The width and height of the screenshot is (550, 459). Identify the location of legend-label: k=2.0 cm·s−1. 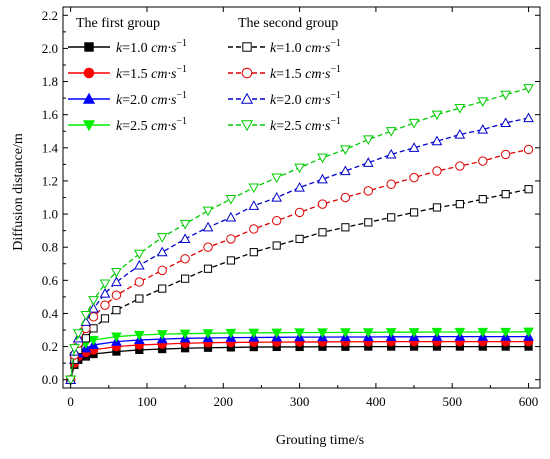
(151, 99).